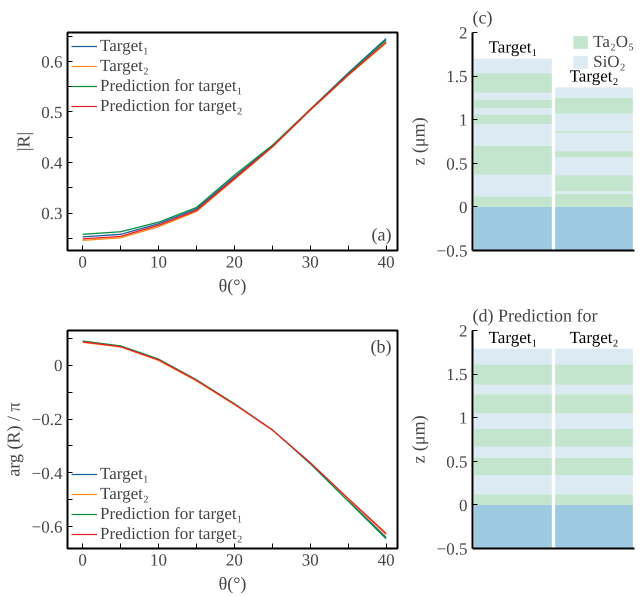 The height and width of the screenshot is (596, 642). I want to click on y-tick-label: −0.4, so click(47, 473).